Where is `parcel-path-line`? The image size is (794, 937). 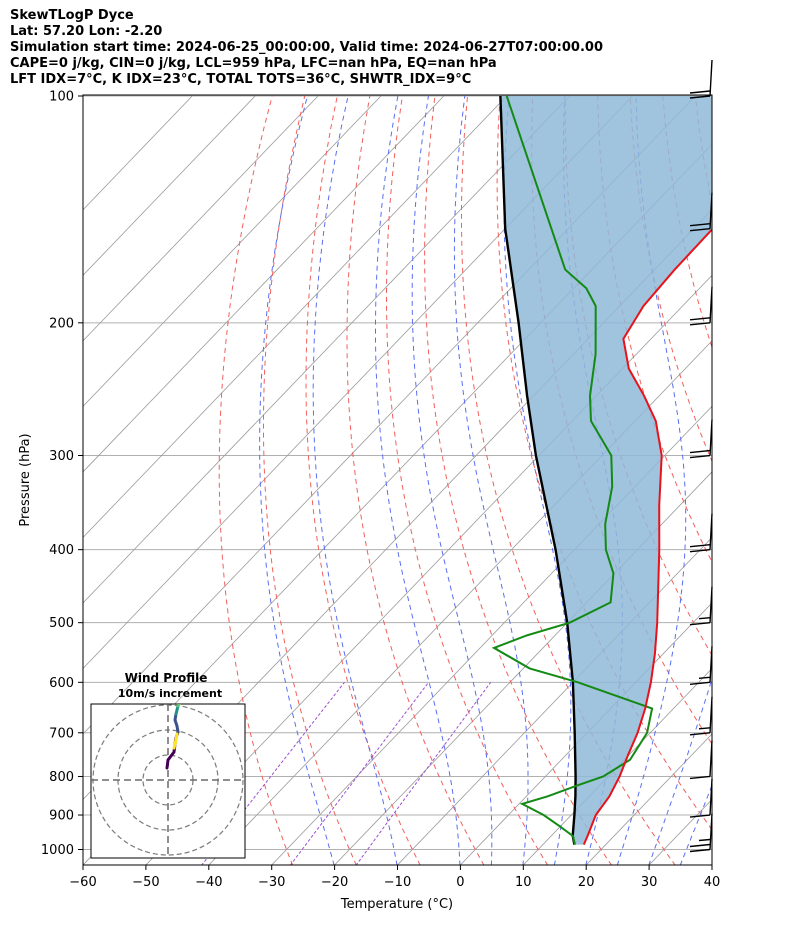 parcel-path-line is located at coordinates (538, 470).